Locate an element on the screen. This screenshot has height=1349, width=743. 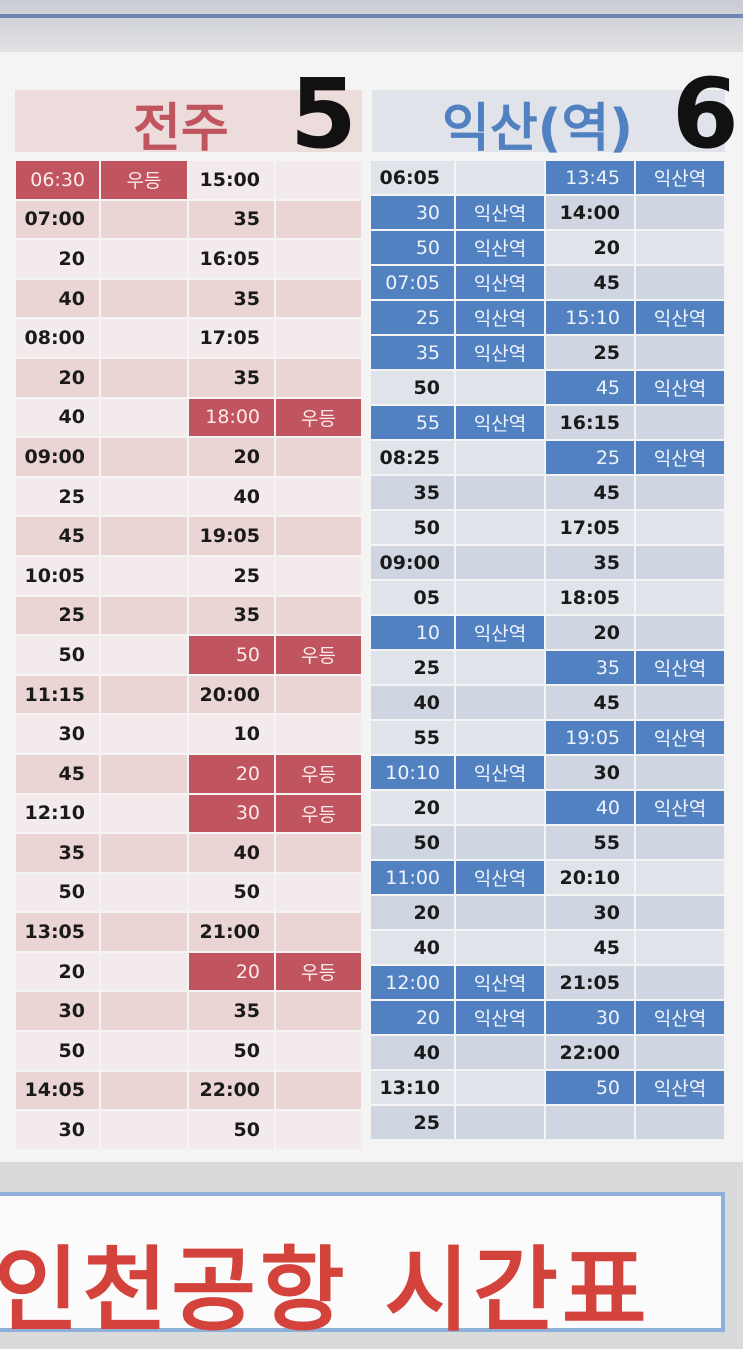
departure-time: 10 is located at coordinates (231, 734).